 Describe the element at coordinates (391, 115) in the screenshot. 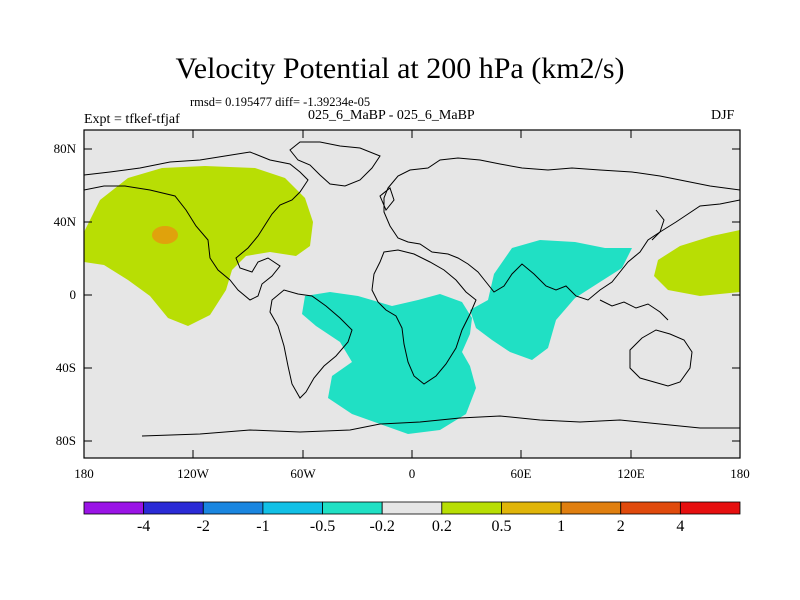

I see `case-label: 025_6_MaBP - 025_6_MaBP` at that location.